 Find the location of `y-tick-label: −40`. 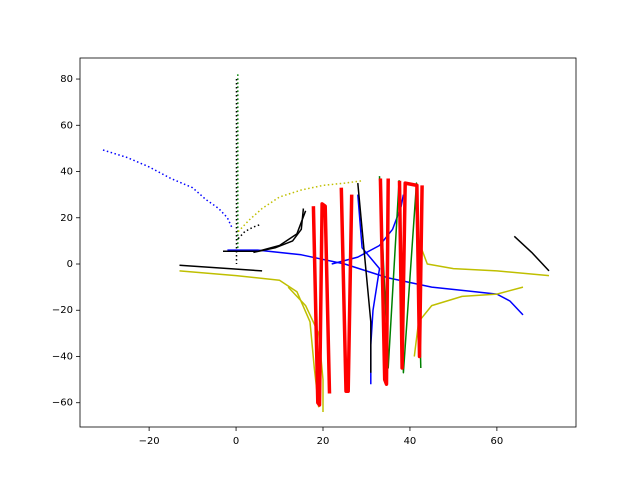

y-tick-label: −40 is located at coordinates (62, 356).